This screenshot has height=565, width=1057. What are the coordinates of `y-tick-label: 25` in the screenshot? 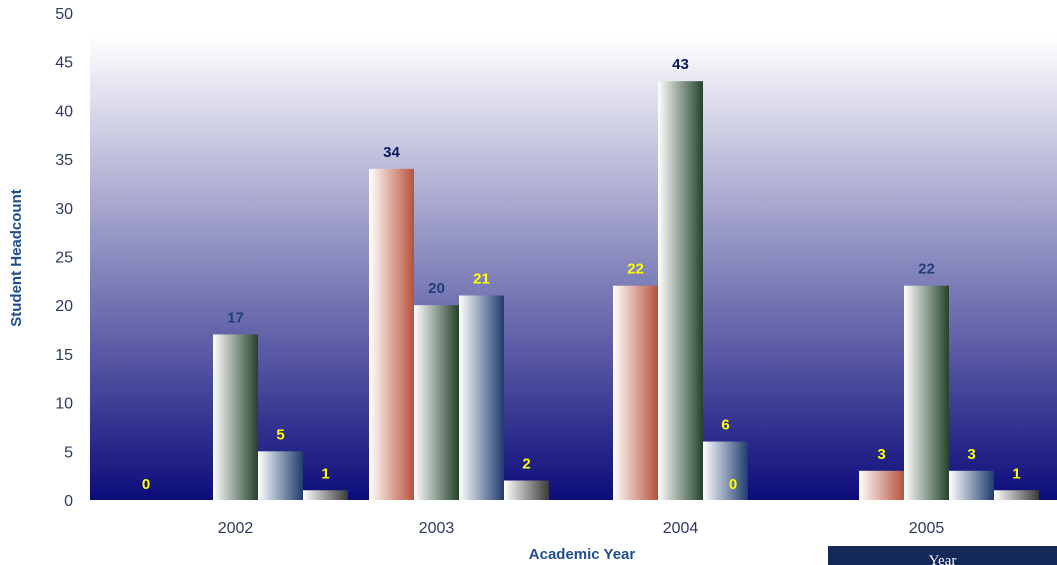 It's located at (64, 258).